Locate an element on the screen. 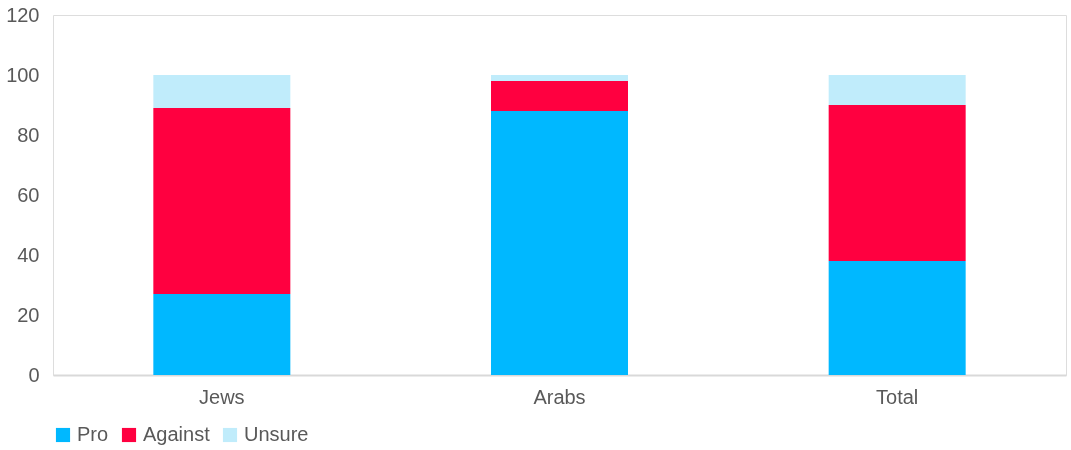  x-tick-label: Arabs is located at coordinates (559, 396).